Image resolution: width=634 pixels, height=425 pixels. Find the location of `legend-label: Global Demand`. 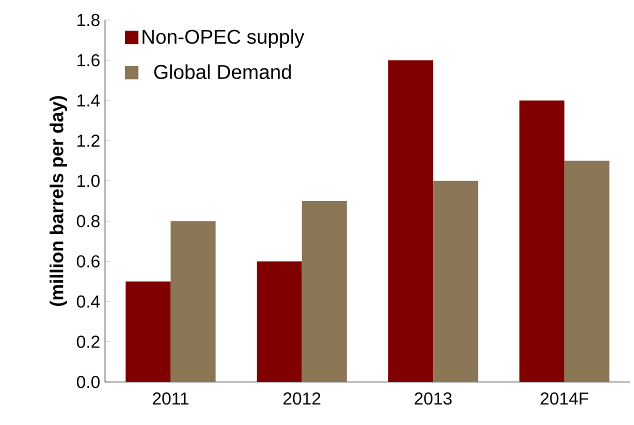

legend-label: Global Demand is located at coordinates (222, 72).